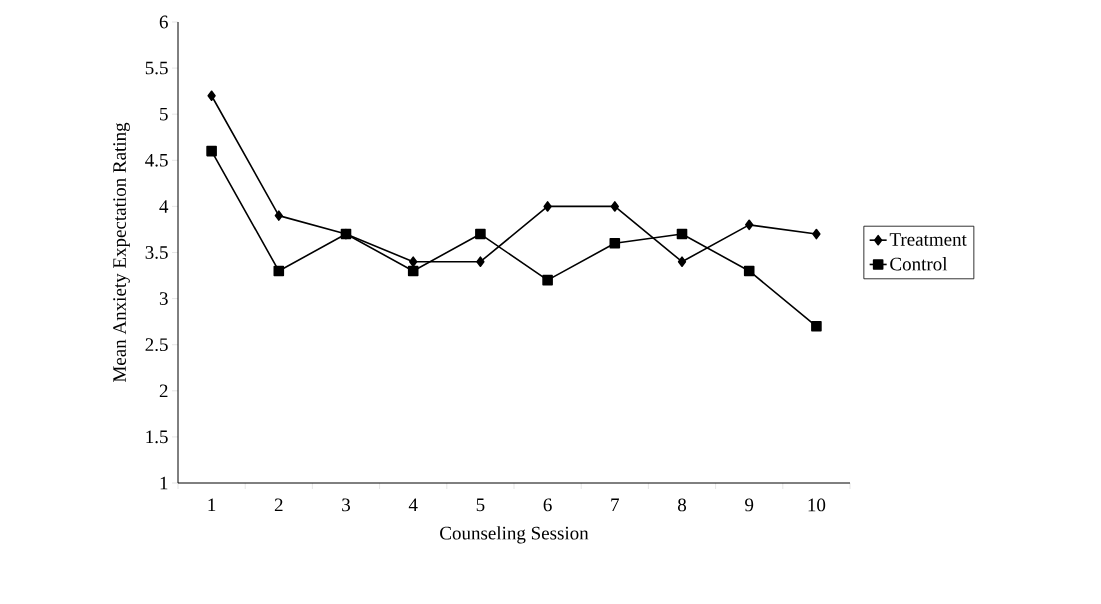 This screenshot has height=604, width=1101. I want to click on x-tick-label: 4, so click(413, 505).